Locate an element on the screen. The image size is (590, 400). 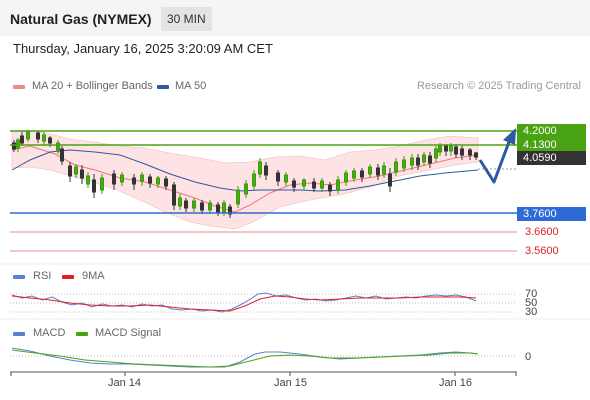
x-label-jan16: Jan 16 is located at coordinates (456, 383).